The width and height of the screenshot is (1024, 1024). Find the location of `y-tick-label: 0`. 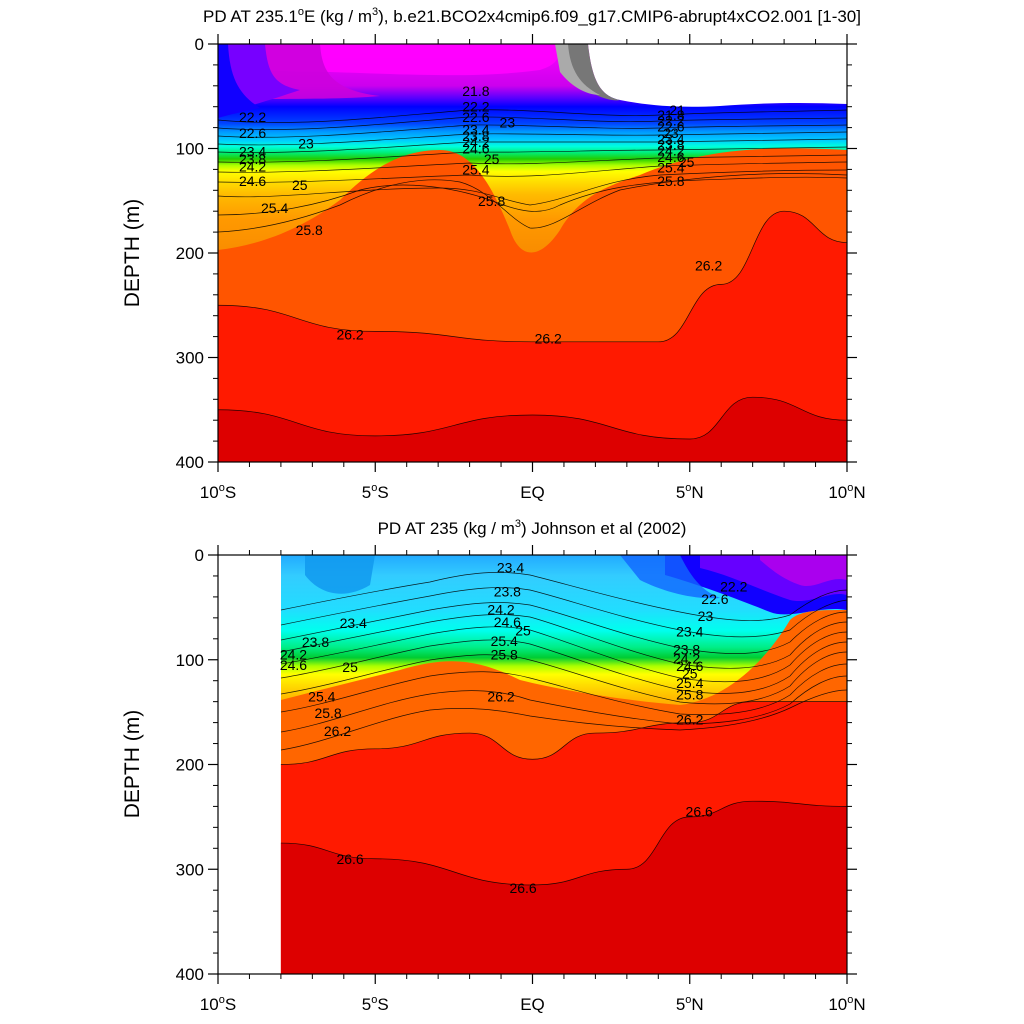

y-tick-label: 0 is located at coordinates (199, 555).